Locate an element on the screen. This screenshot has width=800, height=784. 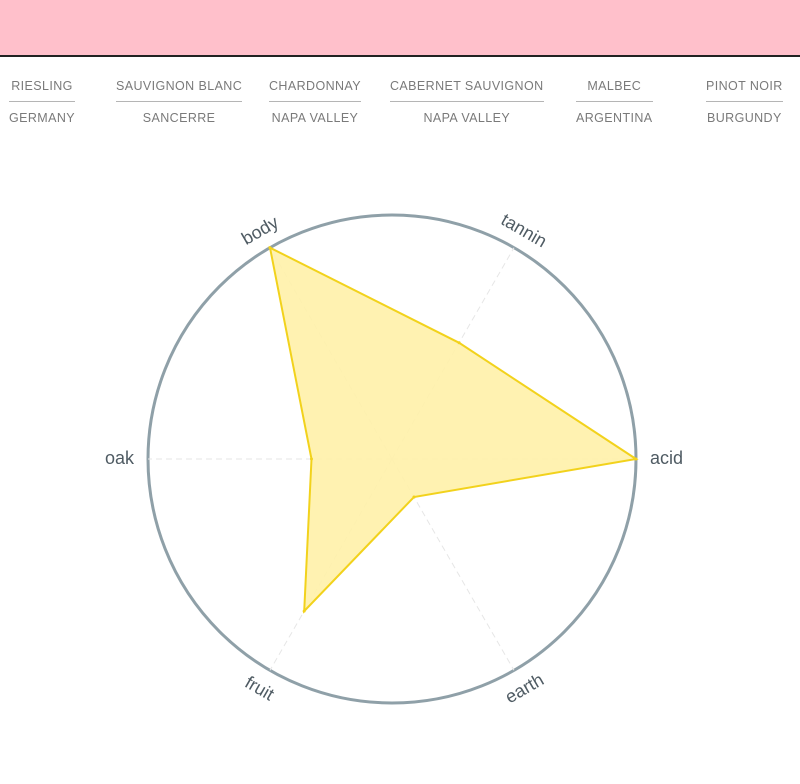
wine-option-chardonnay: CHARDONNAY NAPA VALLEY is located at coordinates (315, 102).